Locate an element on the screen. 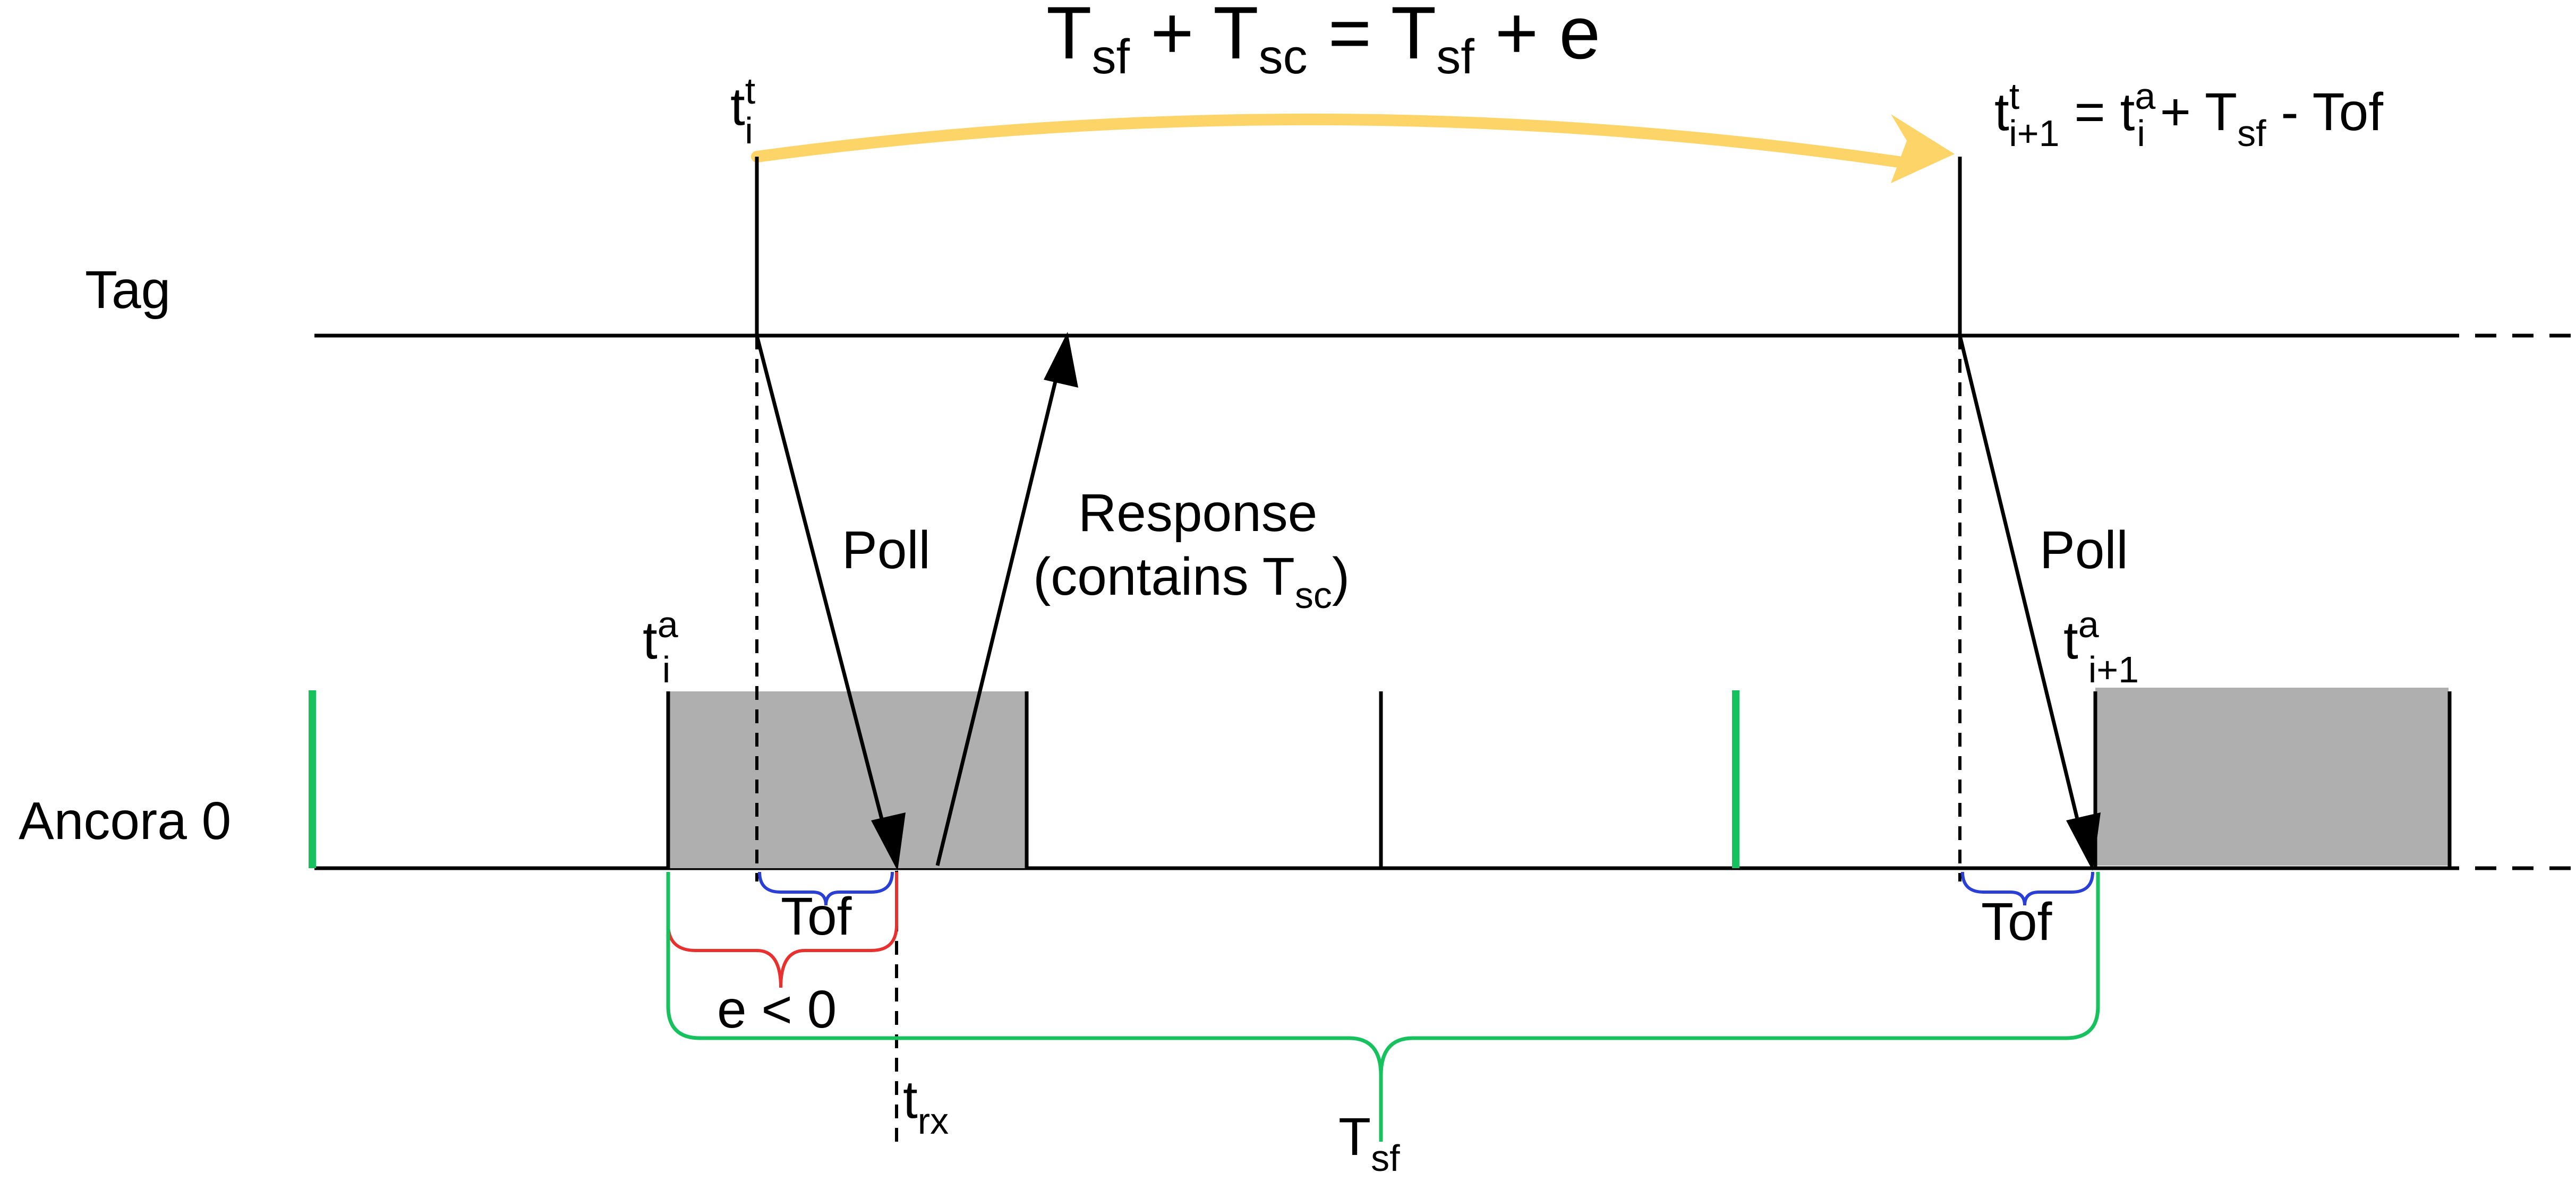  label-response-1: Response is located at coordinates (1197, 513).